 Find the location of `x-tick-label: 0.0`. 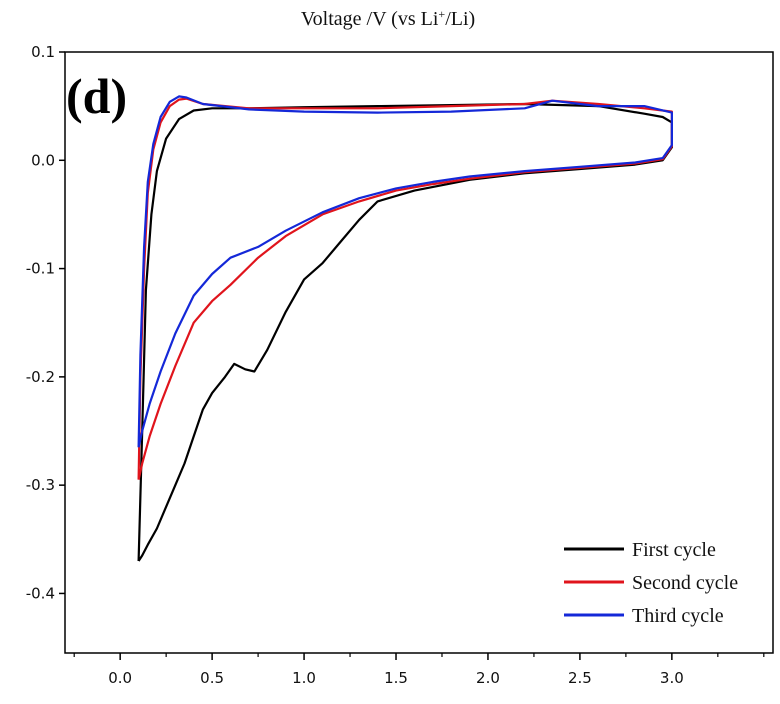

x-tick-label: 0.0 is located at coordinates (120, 678).